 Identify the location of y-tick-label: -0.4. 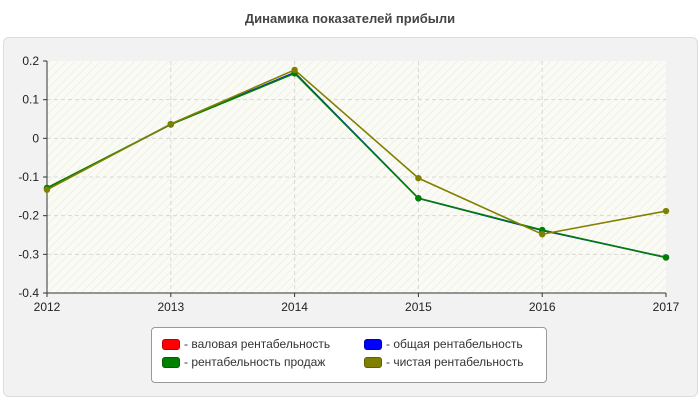
(28, 293).